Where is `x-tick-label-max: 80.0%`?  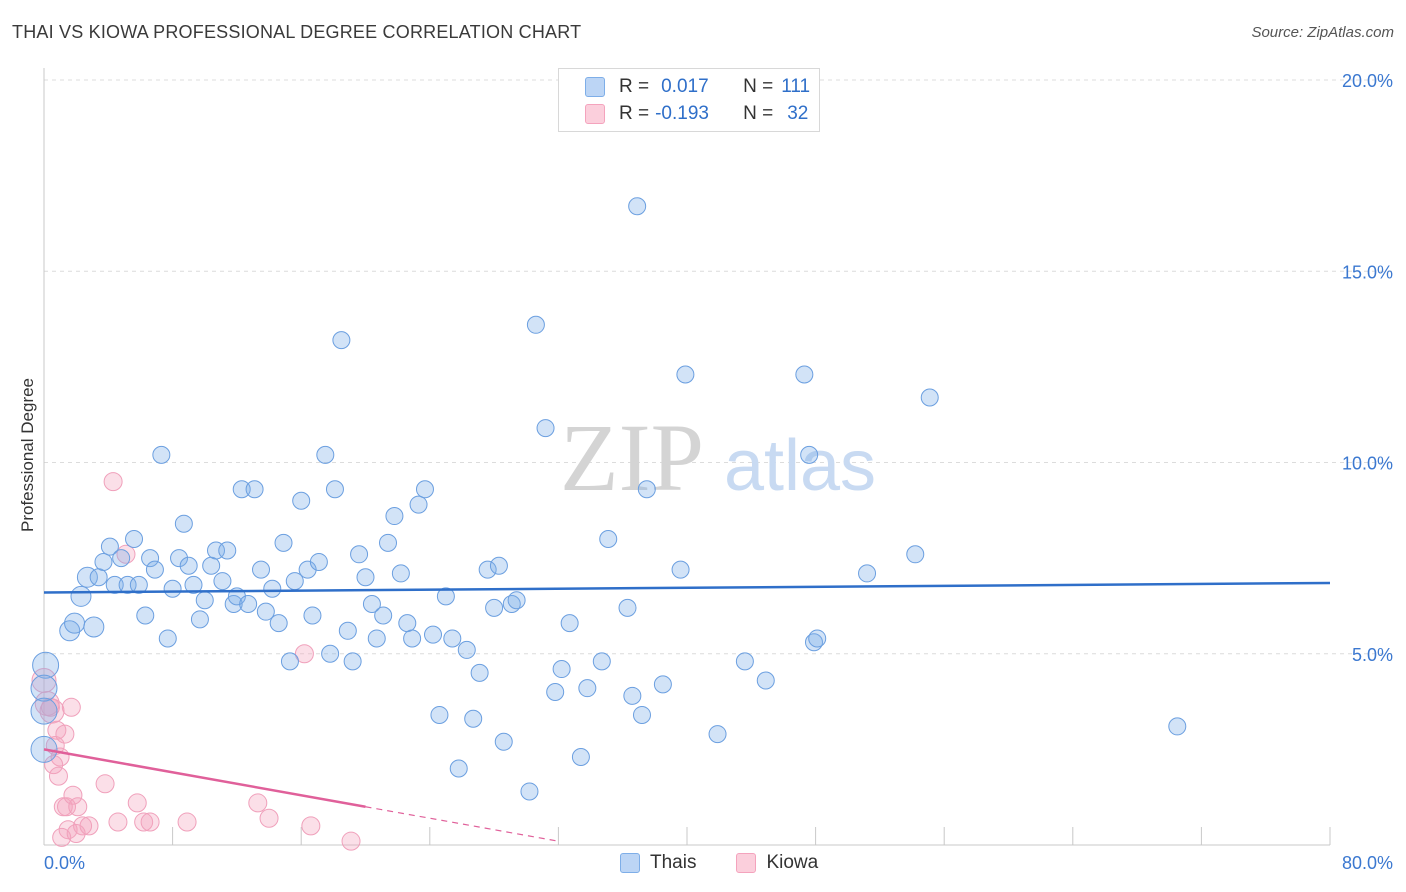 x-tick-label-max: 80.0% is located at coordinates (1367, 863).